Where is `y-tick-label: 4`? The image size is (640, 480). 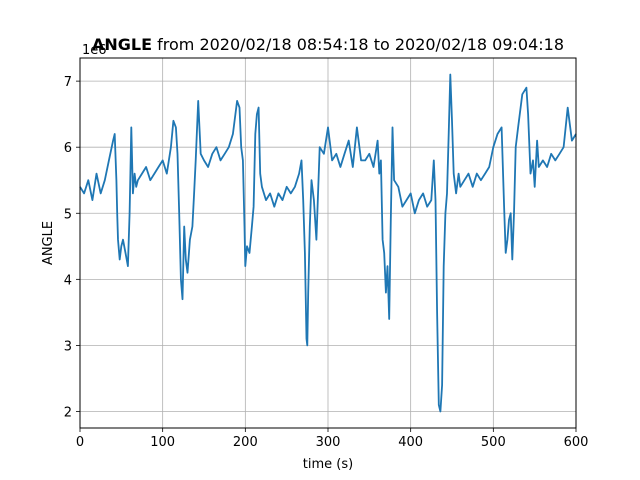 y-tick-label: 4 is located at coordinates (68, 280).